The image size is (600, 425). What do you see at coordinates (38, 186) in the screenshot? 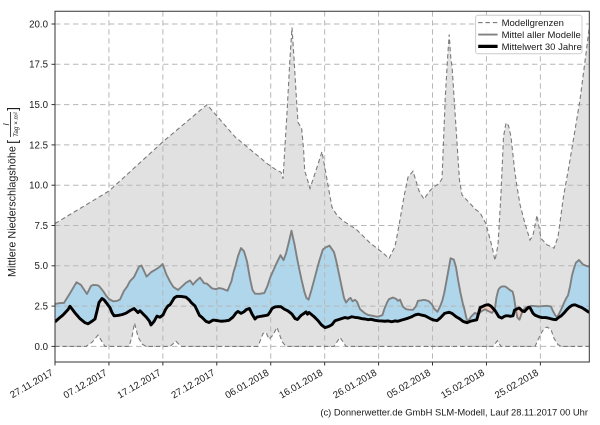
I see `svg-text: 10.0` at bounding box center [38, 186].